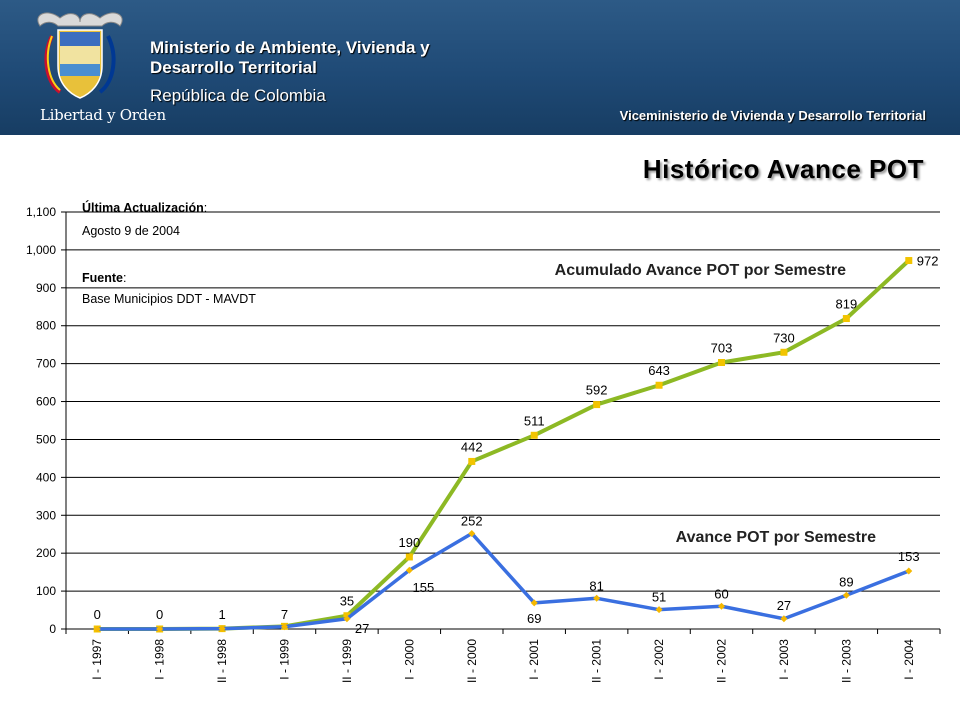 The image size is (960, 720). Describe the element at coordinates (131, 231) in the screenshot. I see `update-value: Agosto 9 de 2004` at that location.